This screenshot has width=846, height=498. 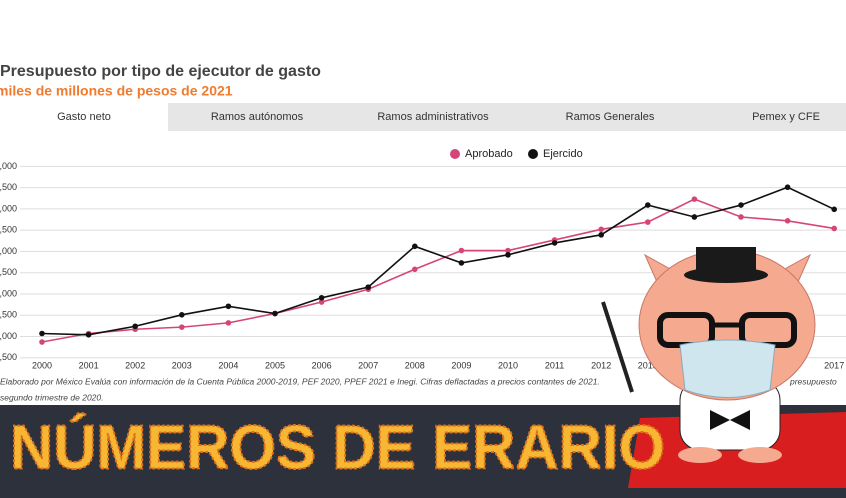 What do you see at coordinates (708, 355) in the screenshot?
I see `mascot` at bounding box center [708, 355].